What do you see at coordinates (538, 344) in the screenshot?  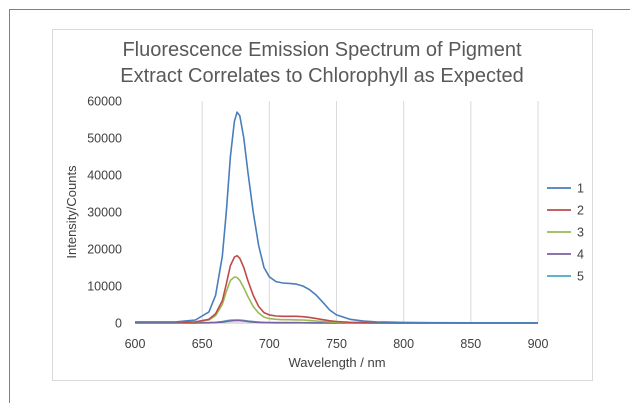 I see `x-tick-label: 900` at bounding box center [538, 344].